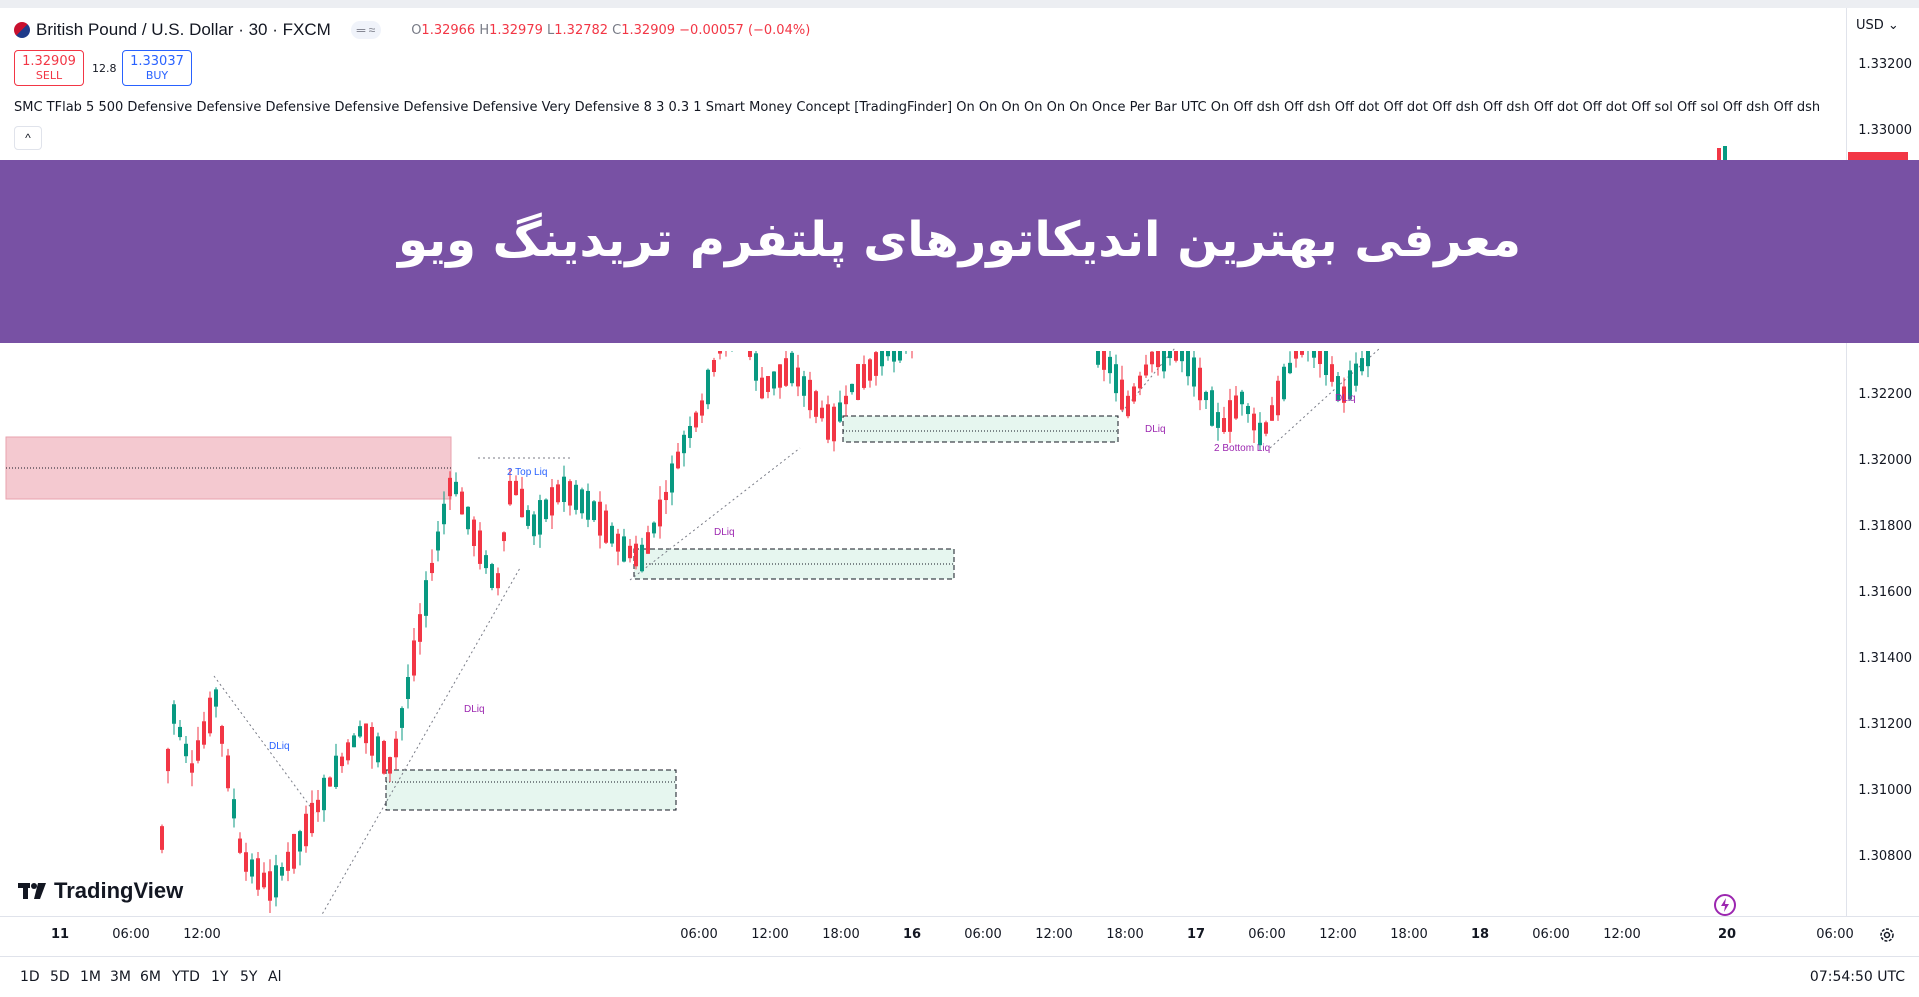 The image size is (1919, 997). I want to click on open-label: O, so click(416, 30).